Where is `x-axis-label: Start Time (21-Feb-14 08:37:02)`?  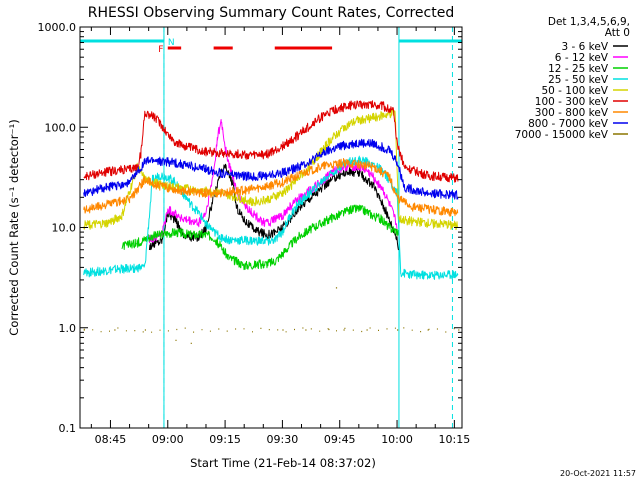
x-axis-label: Start Time (21-Feb-14 08:37:02) is located at coordinates (283, 463).